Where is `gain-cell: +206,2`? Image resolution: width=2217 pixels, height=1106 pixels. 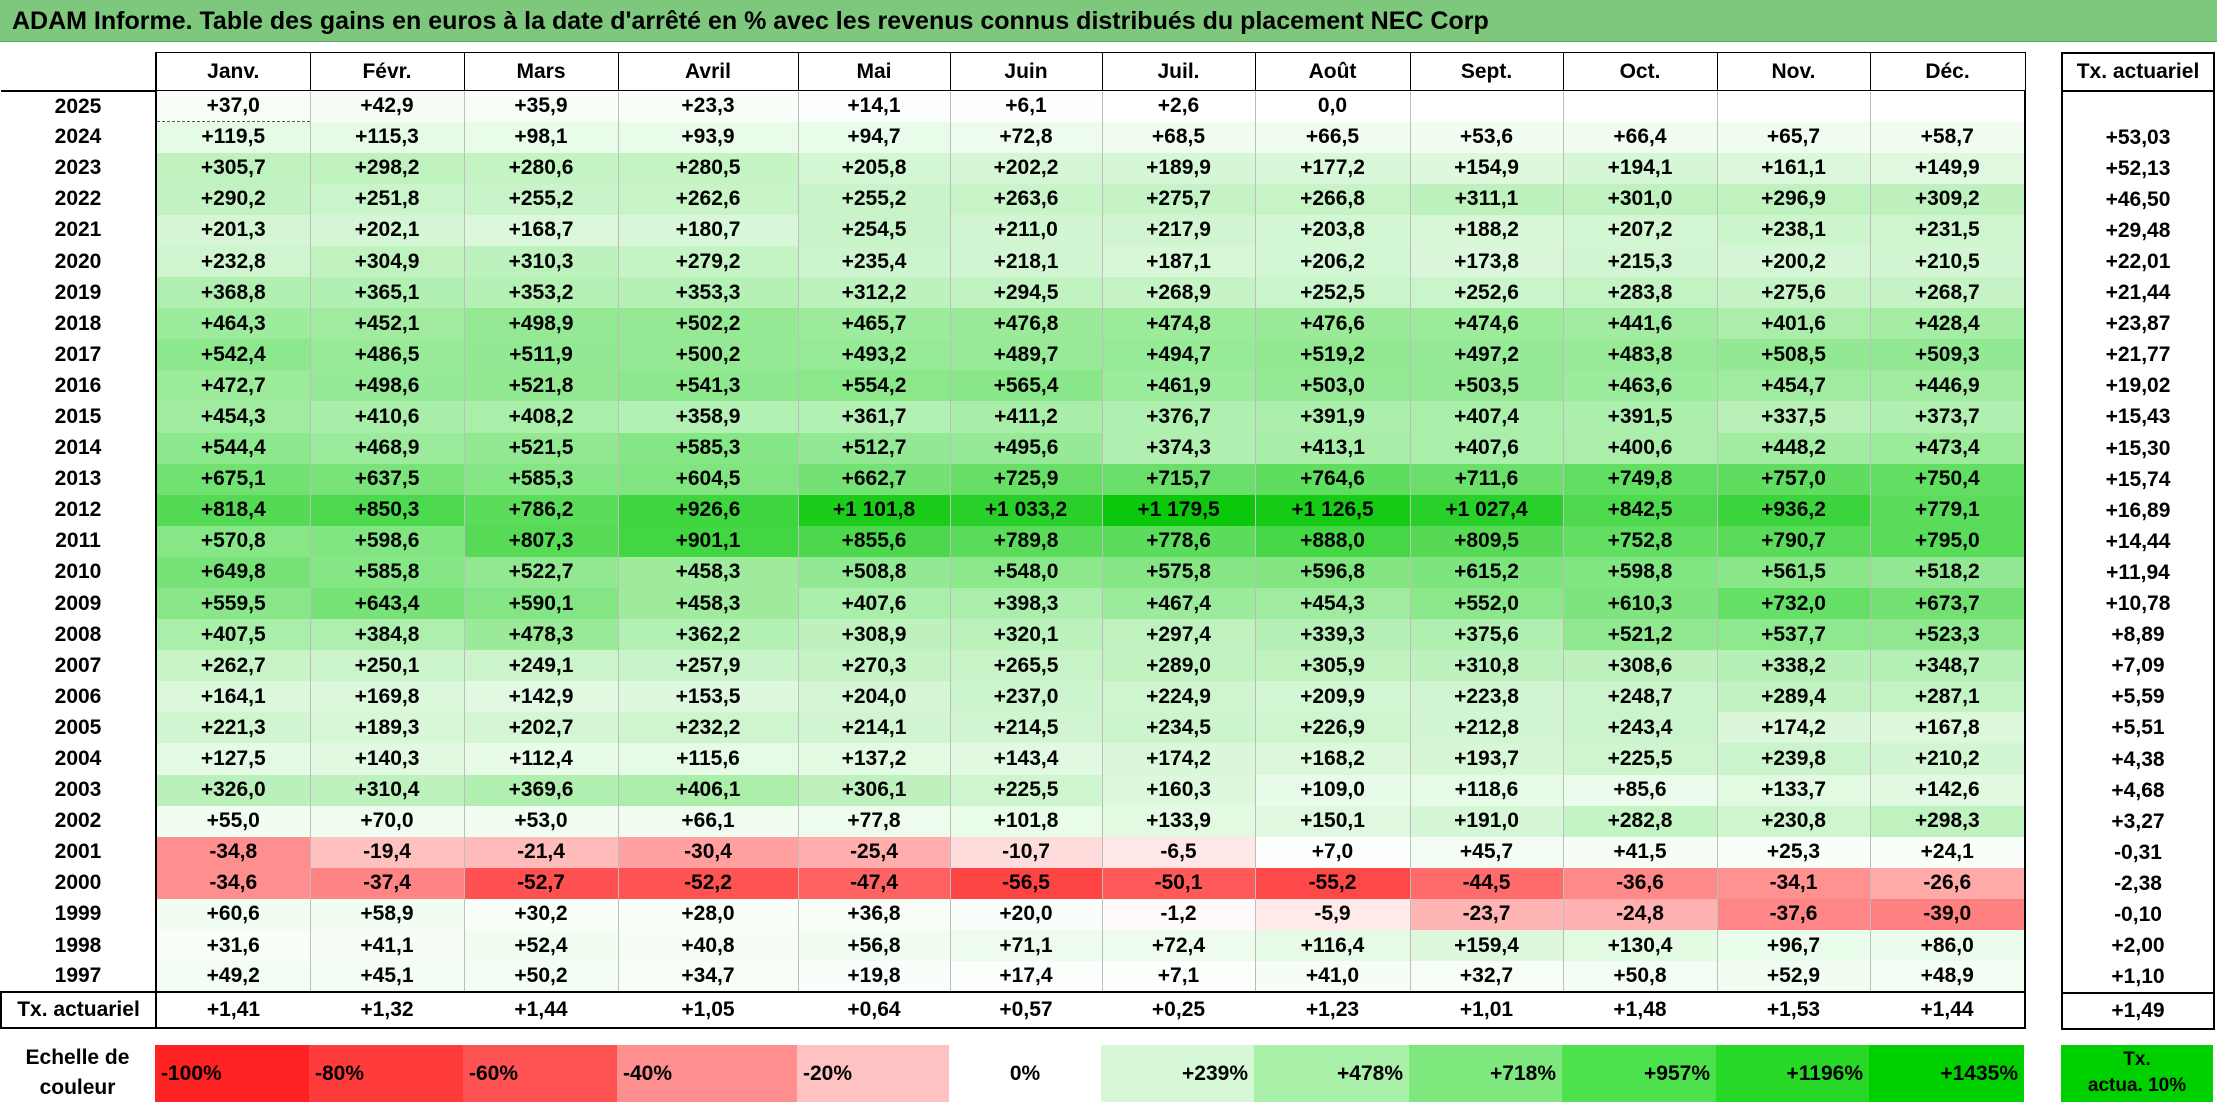 gain-cell: +206,2 is located at coordinates (1332, 261).